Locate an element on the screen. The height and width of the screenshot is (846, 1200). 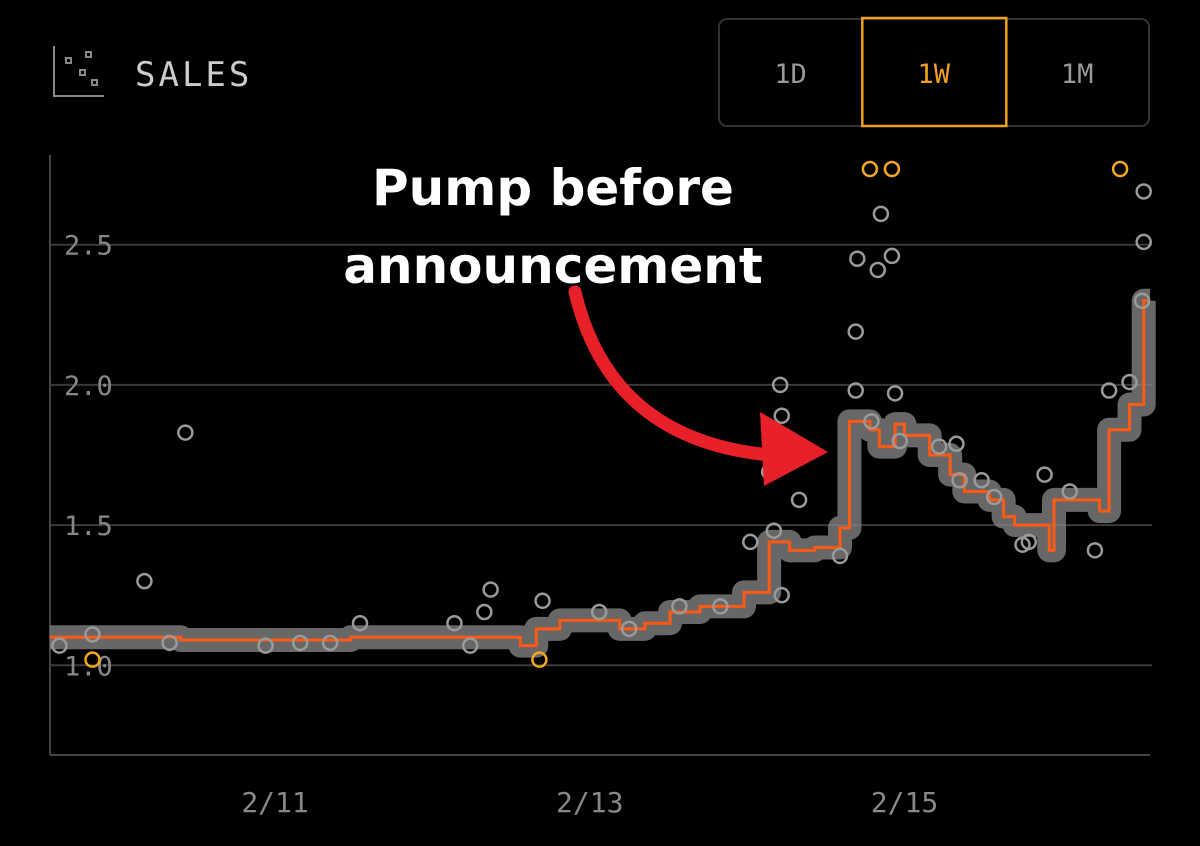
annotation-arrow is located at coordinates (672, 373).